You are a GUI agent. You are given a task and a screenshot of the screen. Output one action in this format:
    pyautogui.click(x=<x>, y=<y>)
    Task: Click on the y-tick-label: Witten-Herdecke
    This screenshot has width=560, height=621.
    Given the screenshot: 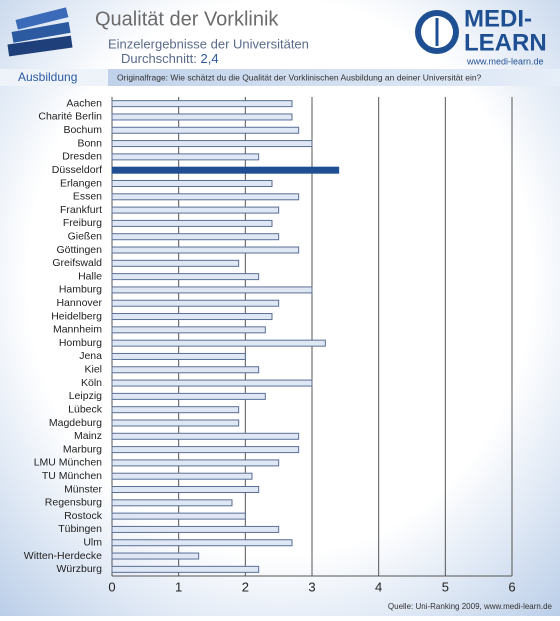 What is the action you would take?
    pyautogui.click(x=63, y=556)
    